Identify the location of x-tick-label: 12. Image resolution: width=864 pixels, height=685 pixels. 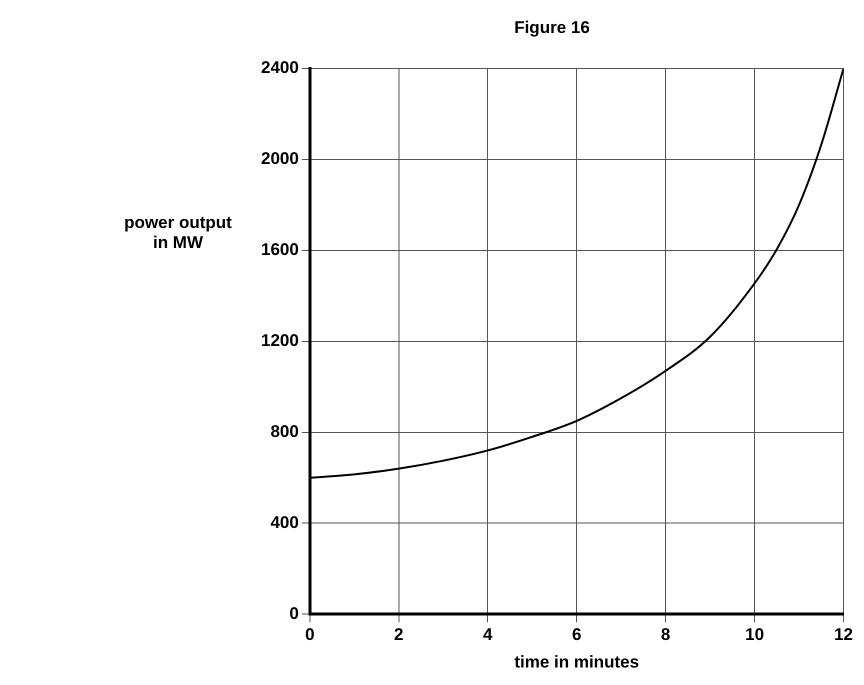
(844, 634).